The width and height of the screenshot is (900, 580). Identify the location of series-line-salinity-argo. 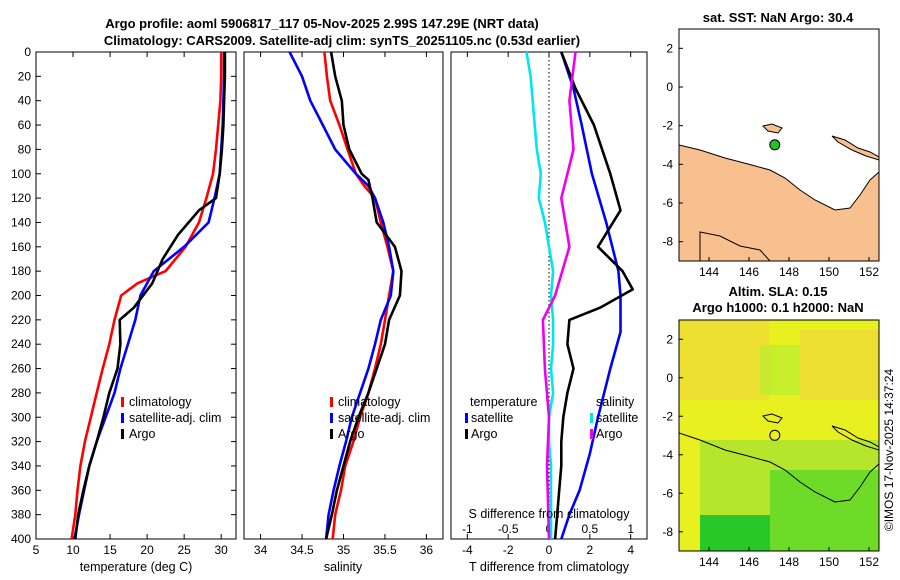
(559, 295).